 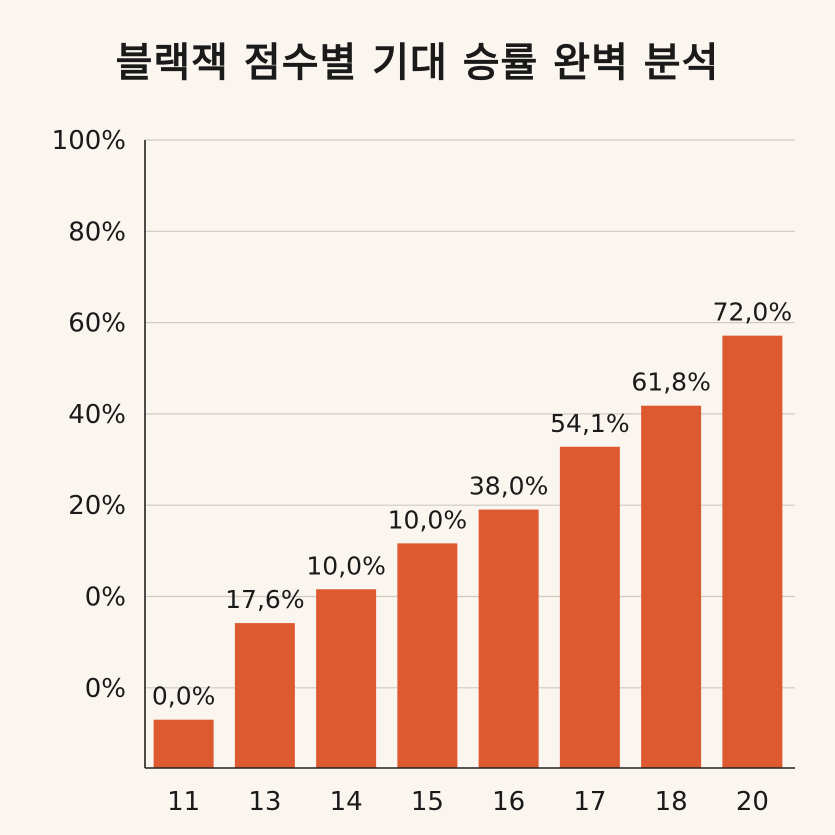 I want to click on x-tick-label: 15, so click(x=427, y=802).